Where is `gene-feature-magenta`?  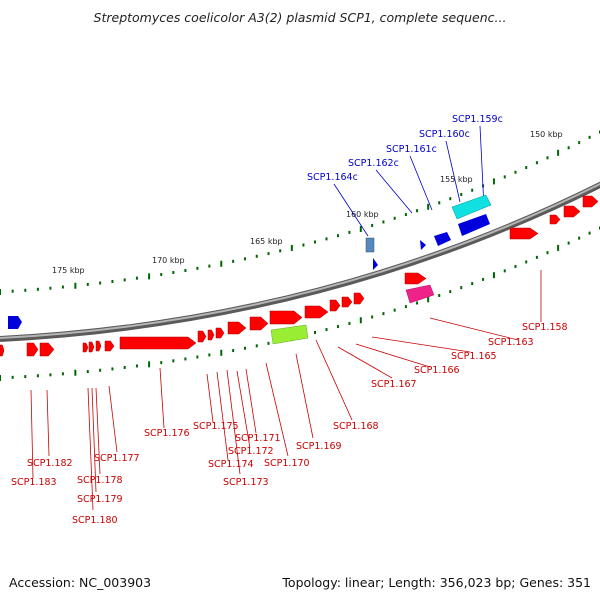
gene-feature-magenta is located at coordinates (420, 294).